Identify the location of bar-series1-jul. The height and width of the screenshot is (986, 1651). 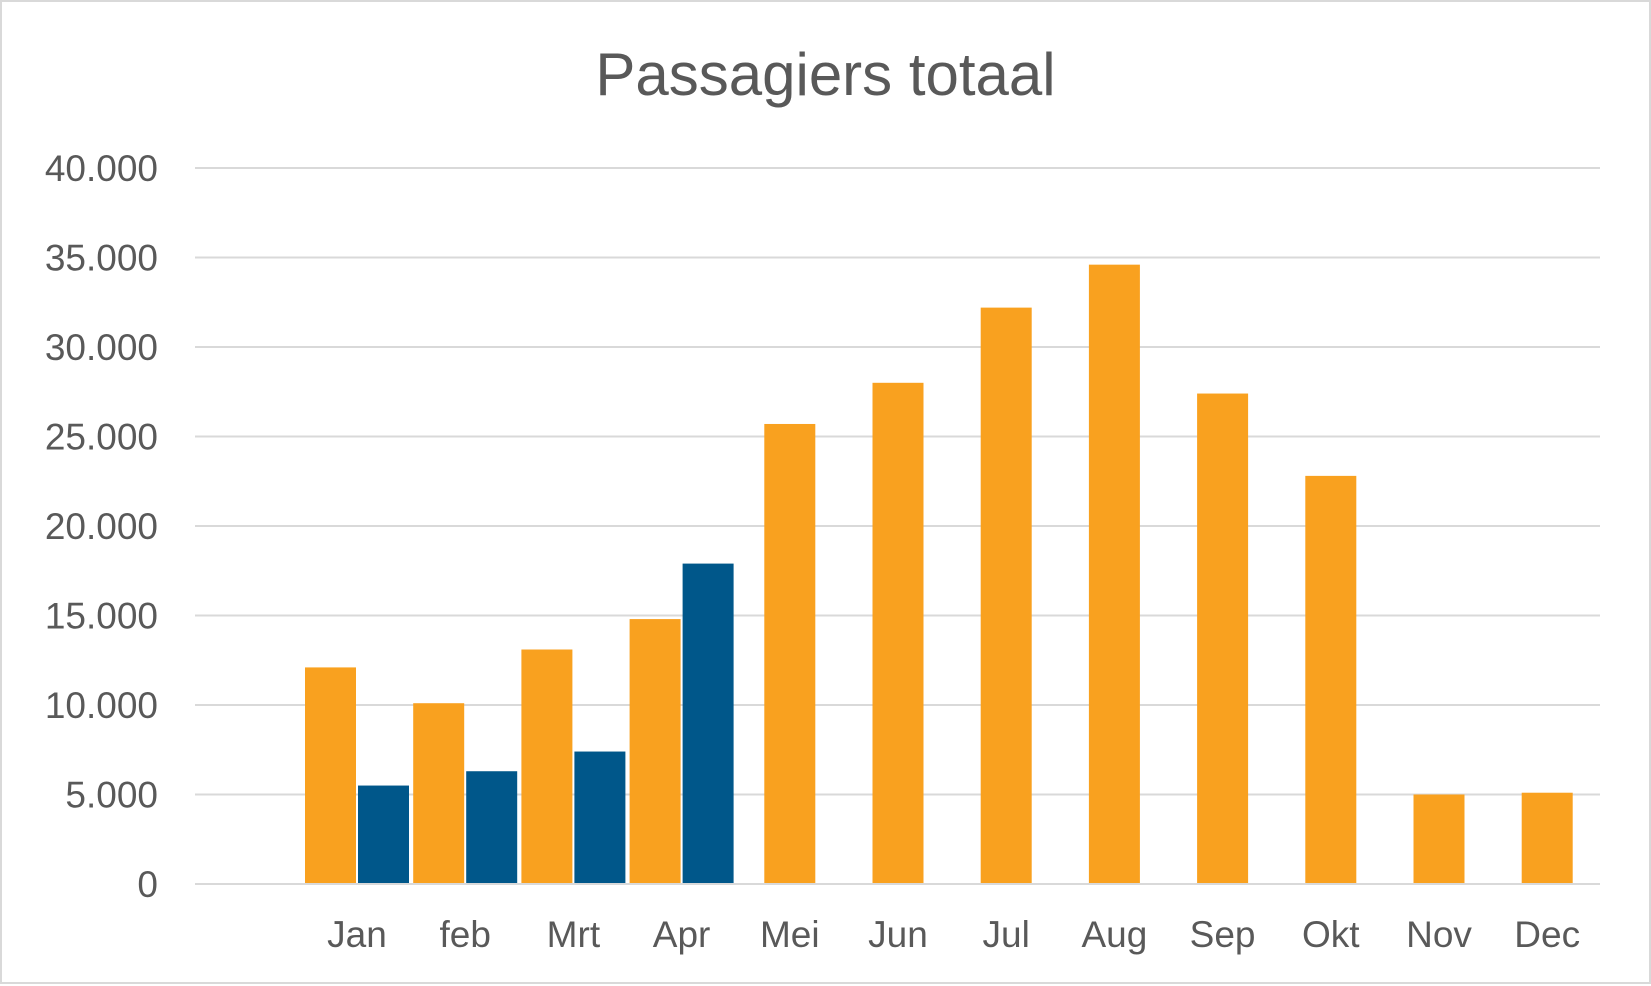
(1006, 595).